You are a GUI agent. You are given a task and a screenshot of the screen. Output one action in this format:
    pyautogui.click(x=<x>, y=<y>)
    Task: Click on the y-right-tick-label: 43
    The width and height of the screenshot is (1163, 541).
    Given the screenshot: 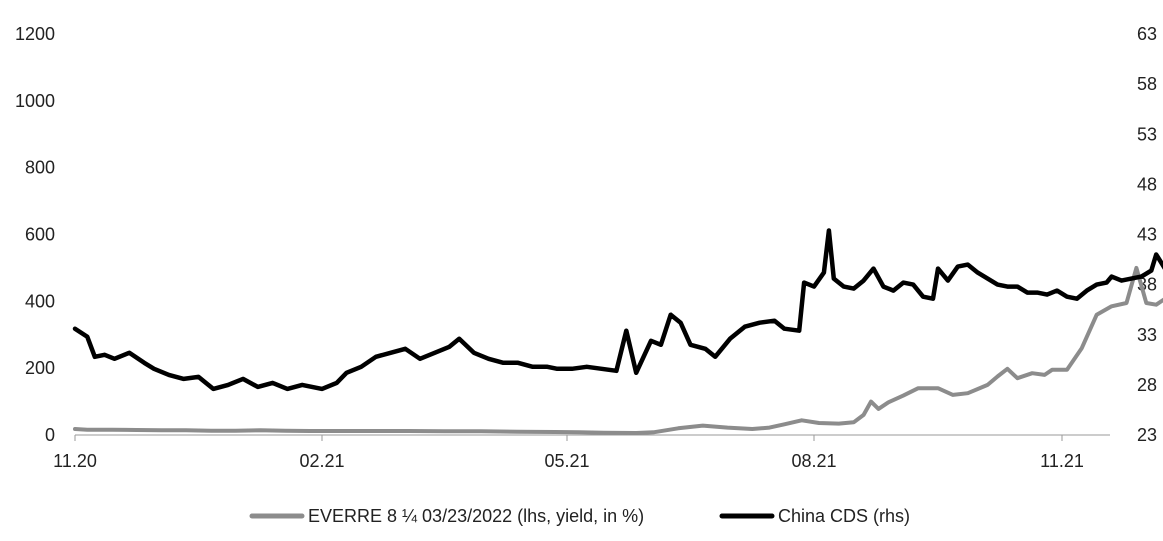 What is the action you would take?
    pyautogui.click(x=1147, y=235)
    